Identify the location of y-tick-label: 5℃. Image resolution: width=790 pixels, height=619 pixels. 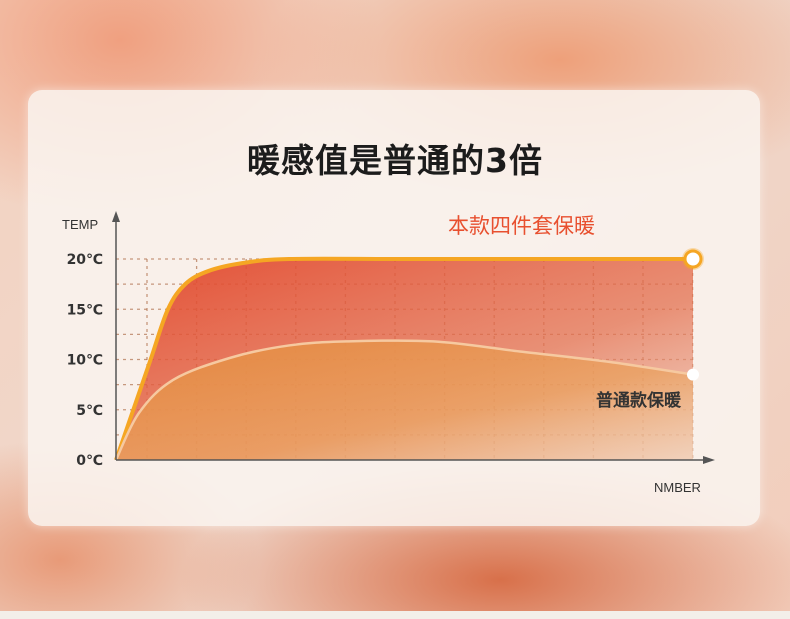
(89, 411).